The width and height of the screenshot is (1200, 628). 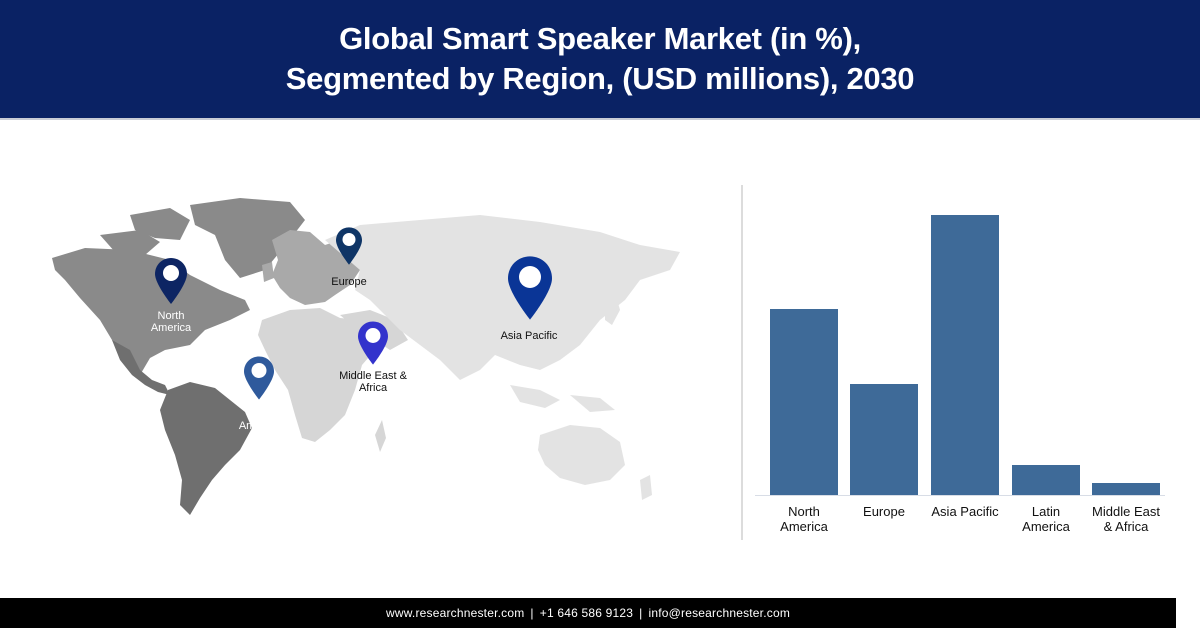 I want to click on pin-label-latin-america: Latin America, so click(x=259, y=420).